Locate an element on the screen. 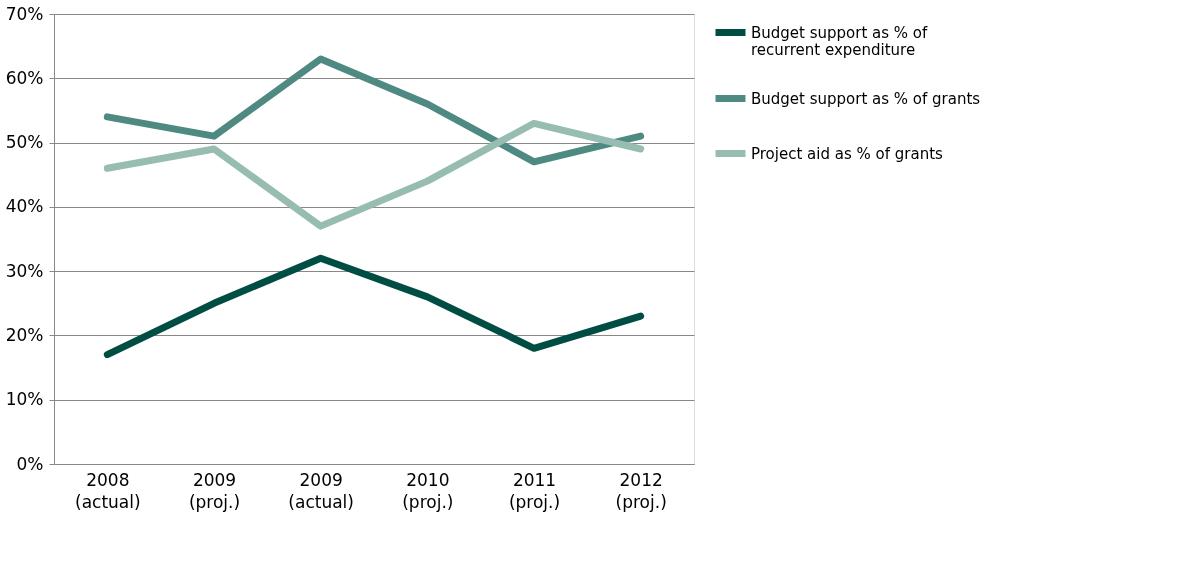  y-tick-label: 40% is located at coordinates (24, 206).